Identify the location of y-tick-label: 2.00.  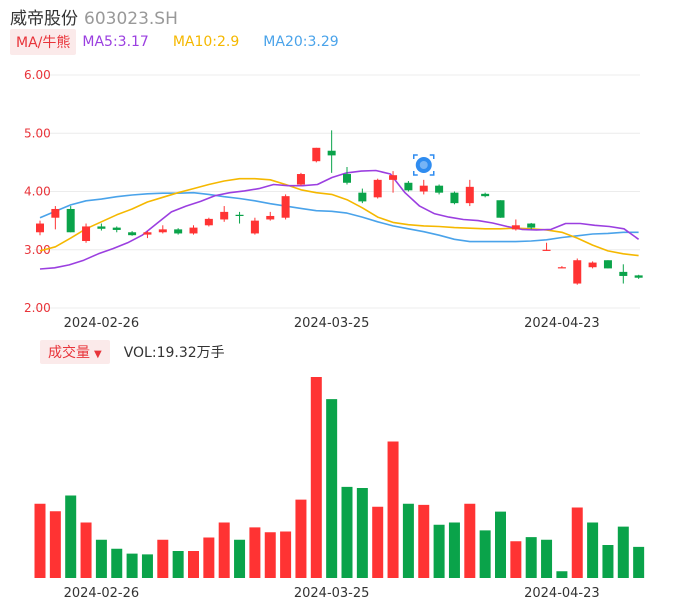
(37, 308).